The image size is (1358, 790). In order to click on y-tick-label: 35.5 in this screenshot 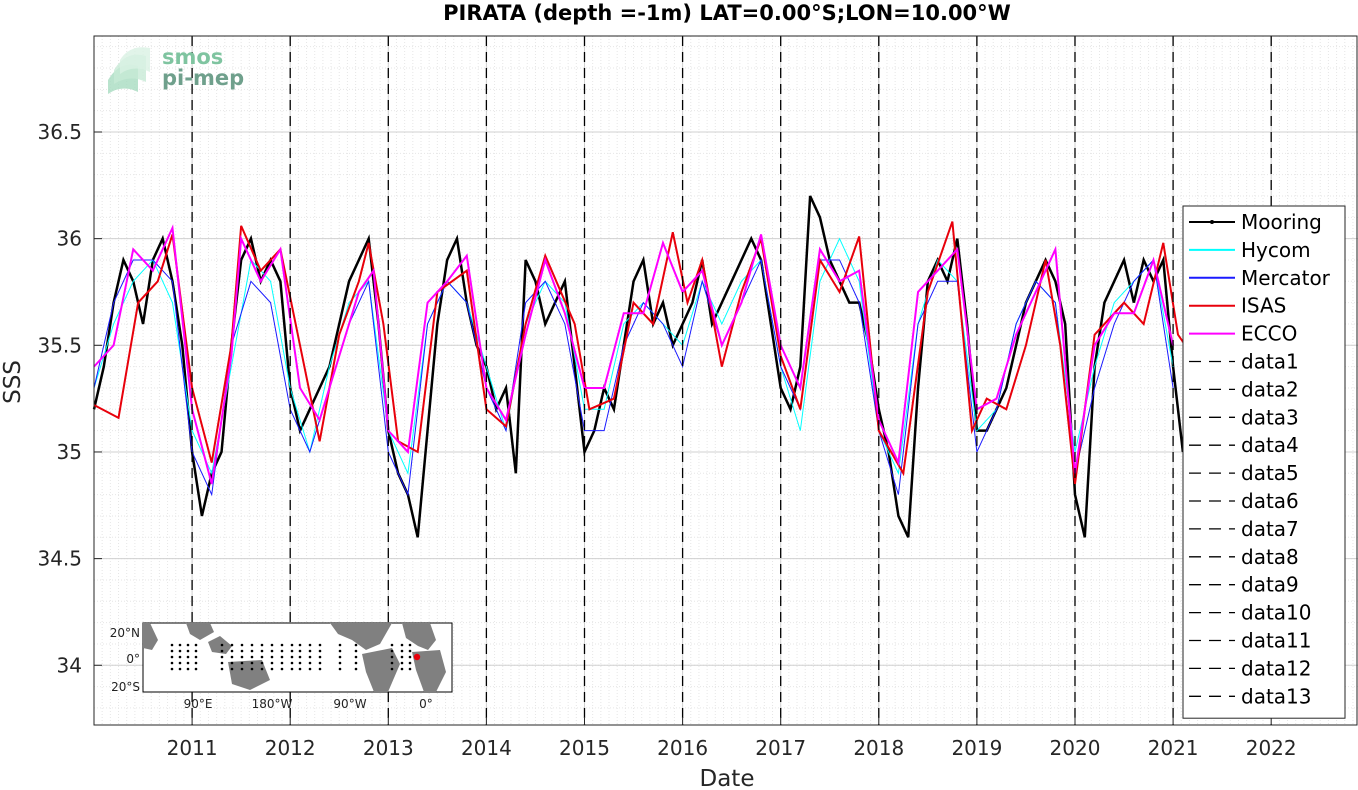, I will do `click(59, 345)`.